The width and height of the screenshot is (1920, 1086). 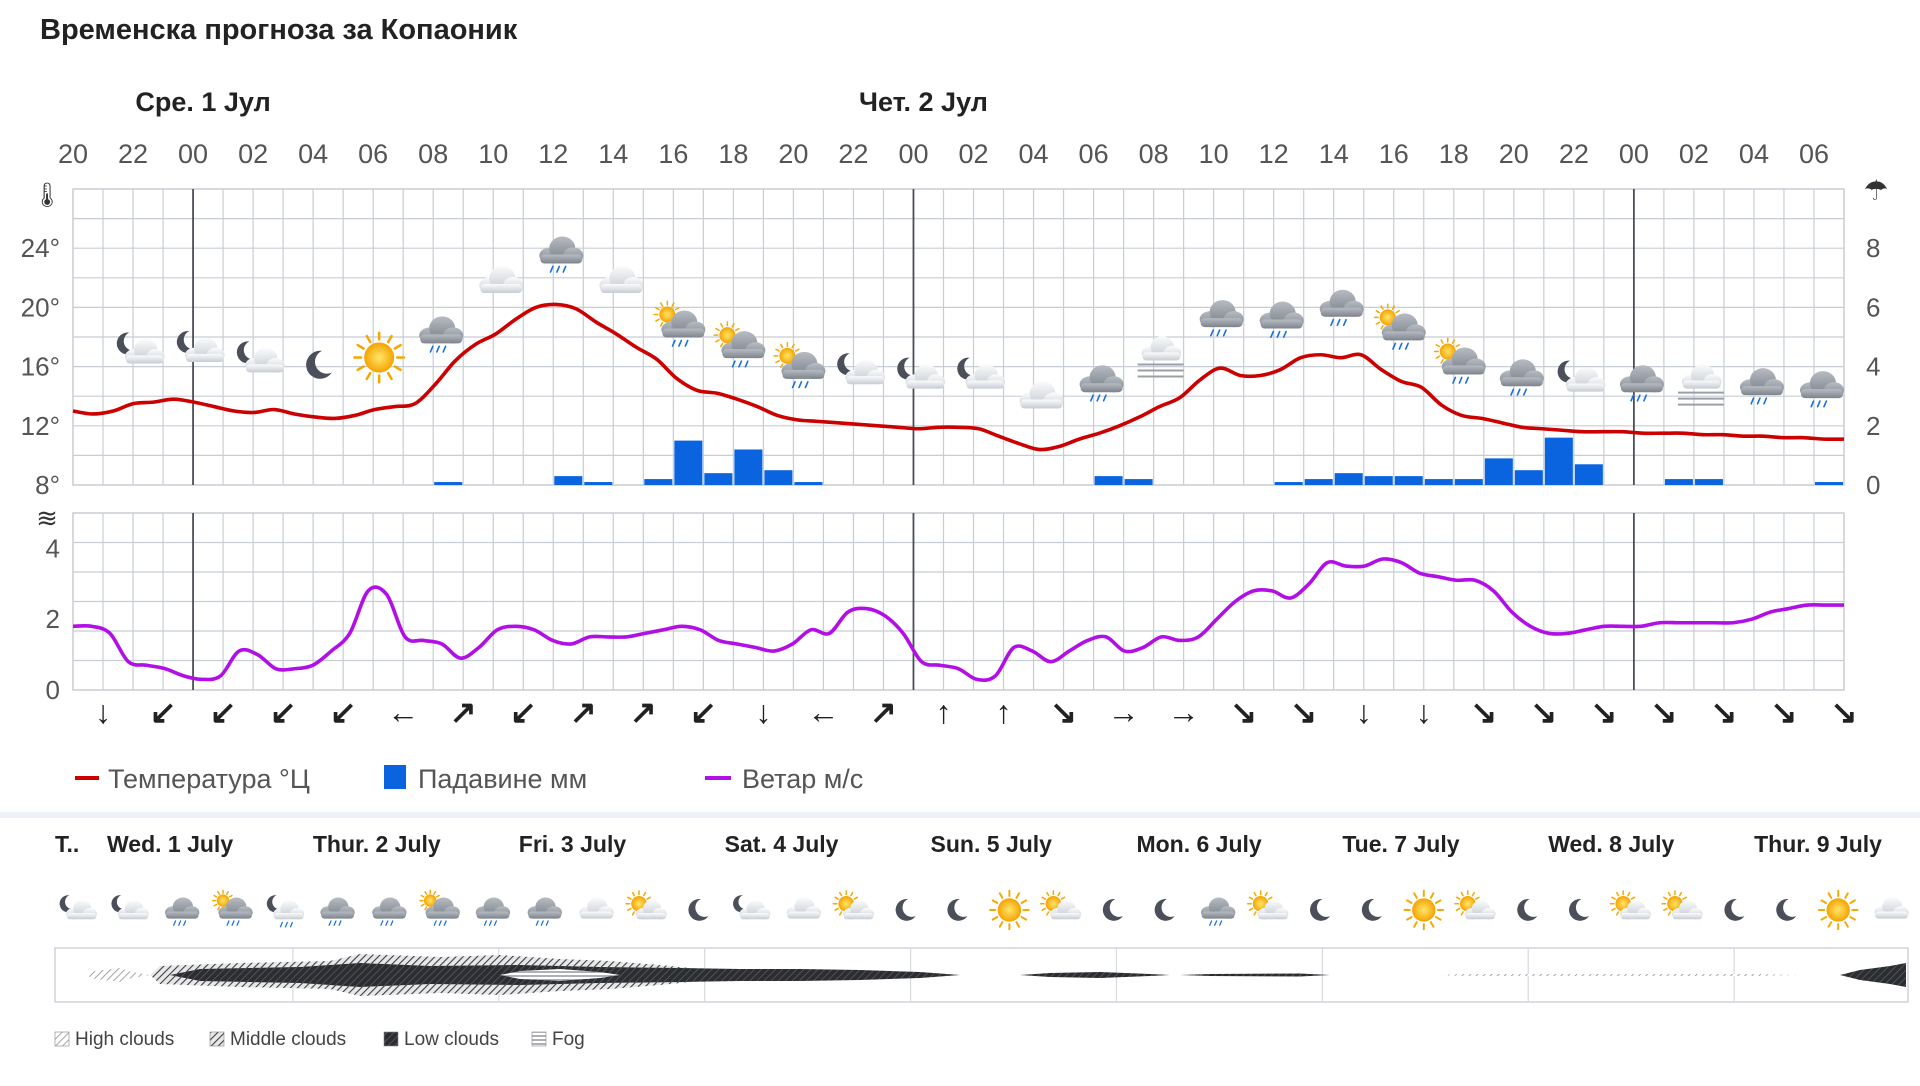 What do you see at coordinates (40, 367) in the screenshot?
I see `temp-tick: 16°` at bounding box center [40, 367].